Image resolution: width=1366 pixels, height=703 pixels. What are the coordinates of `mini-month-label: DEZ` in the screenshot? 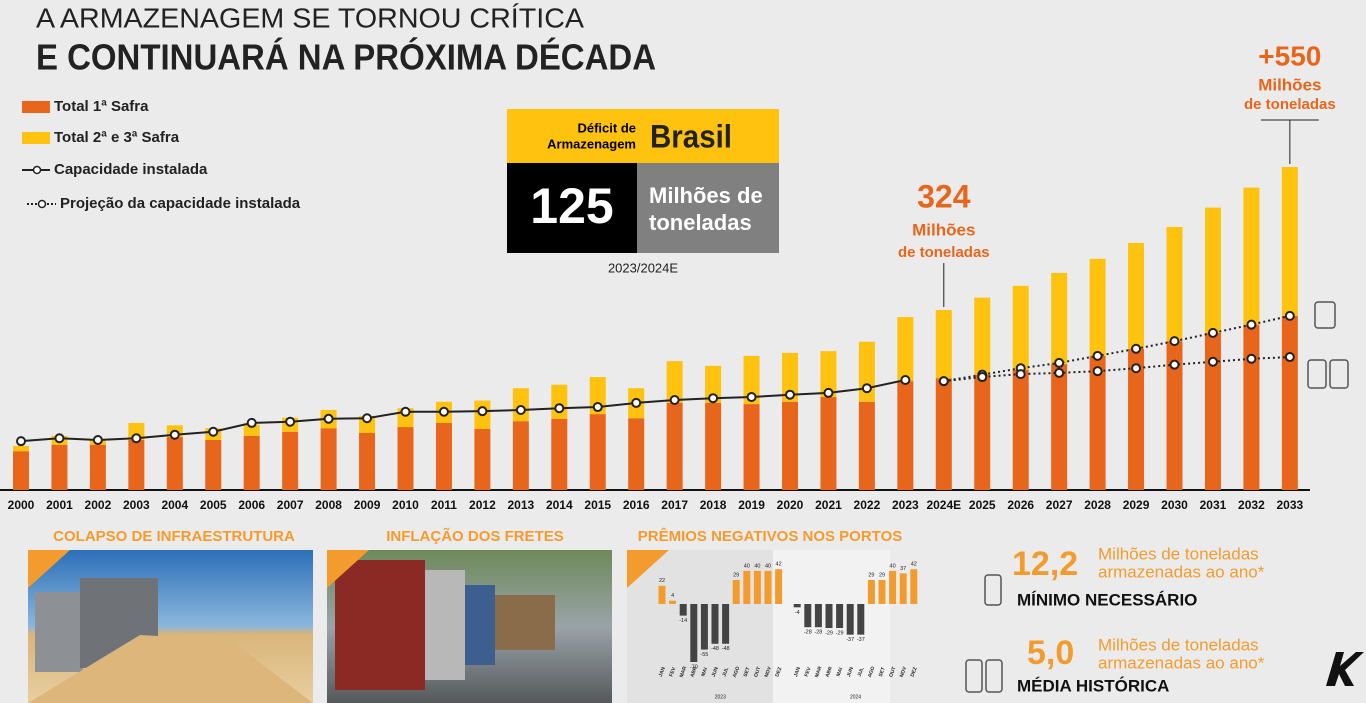 It's located at (914, 671).